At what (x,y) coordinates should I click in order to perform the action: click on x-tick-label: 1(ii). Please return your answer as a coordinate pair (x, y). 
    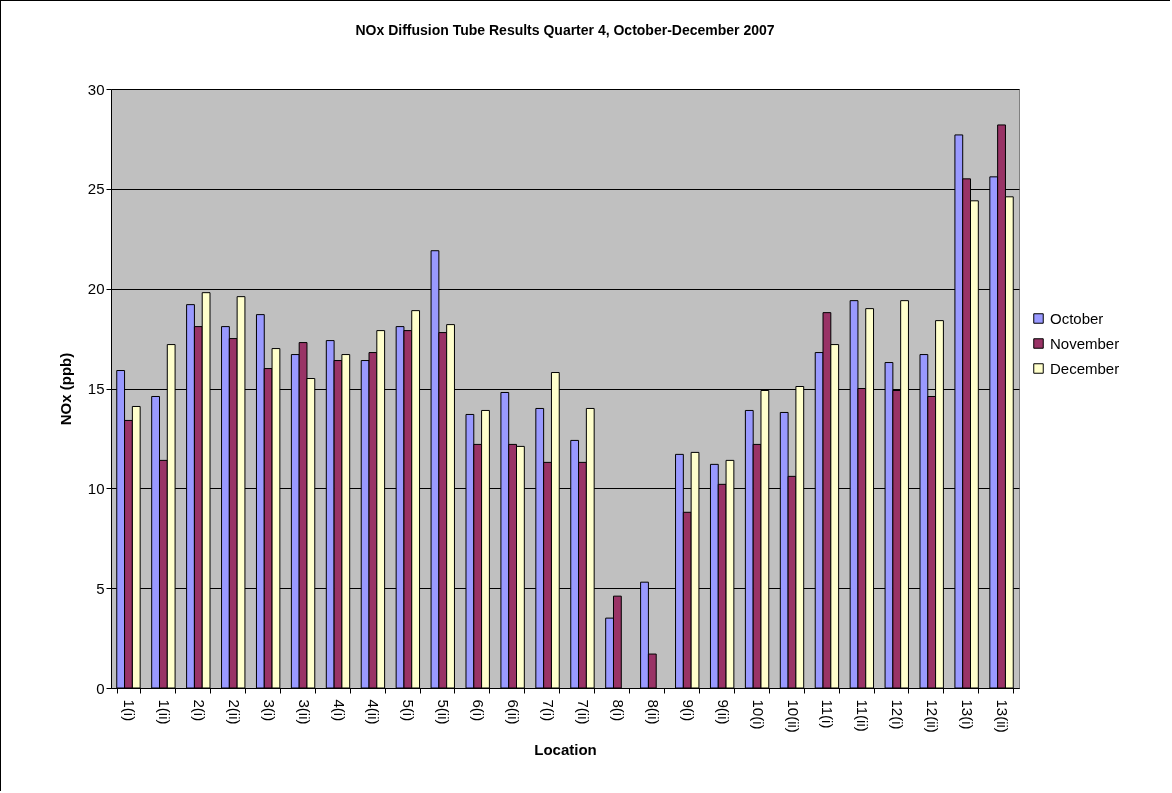
    Looking at the image, I should click on (164, 712).